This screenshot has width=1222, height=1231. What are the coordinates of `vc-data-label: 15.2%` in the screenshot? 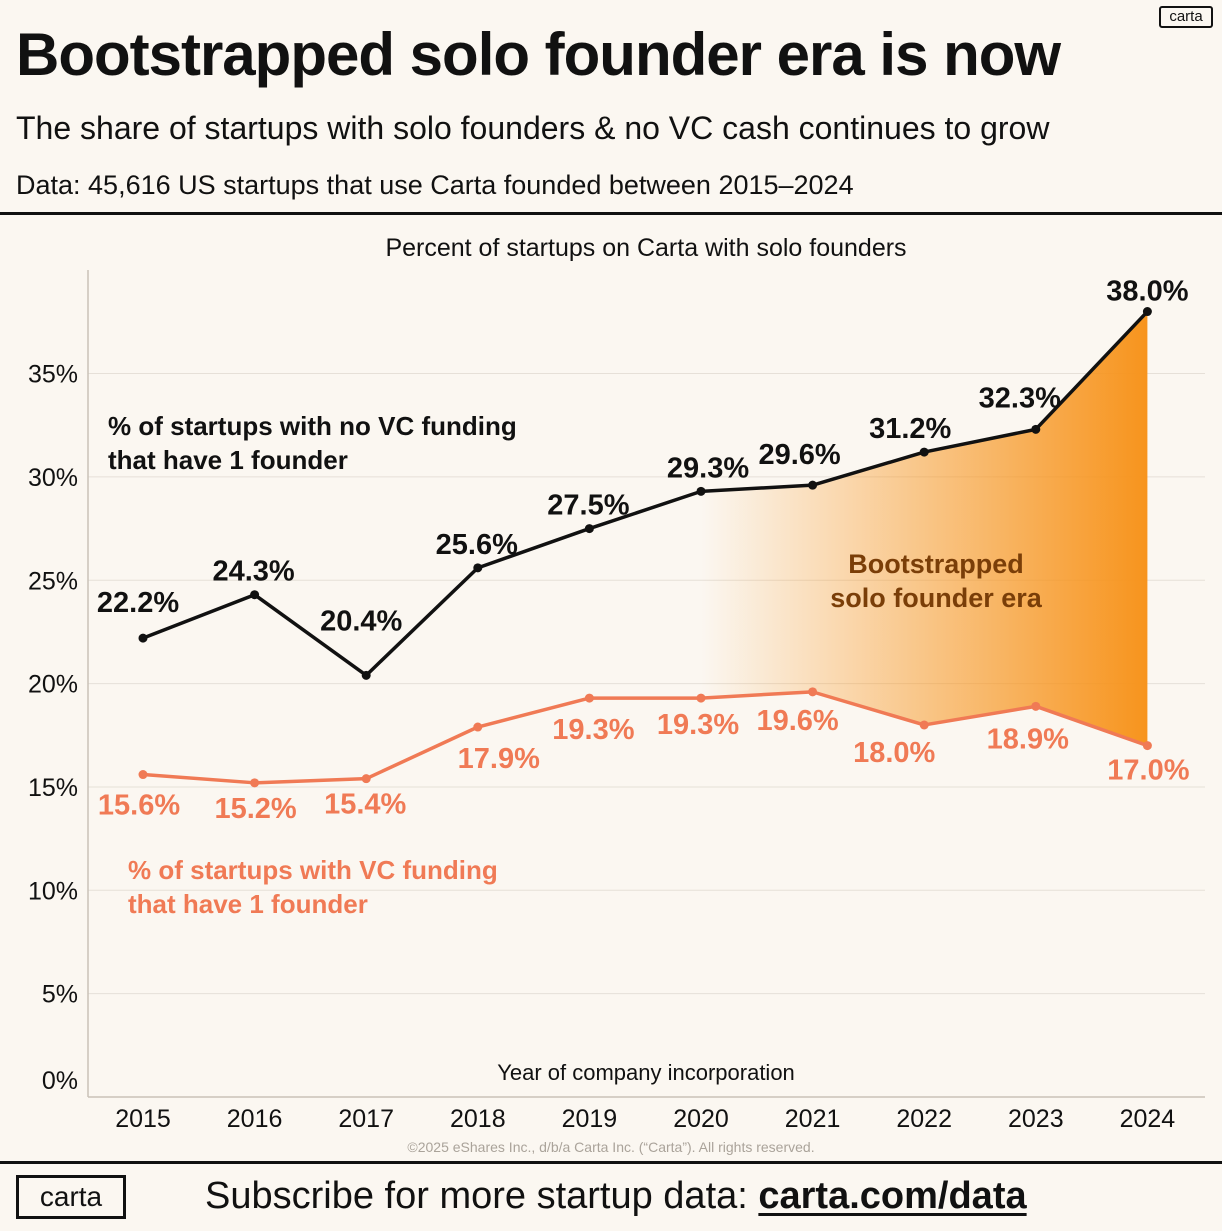 It's located at (255, 809).